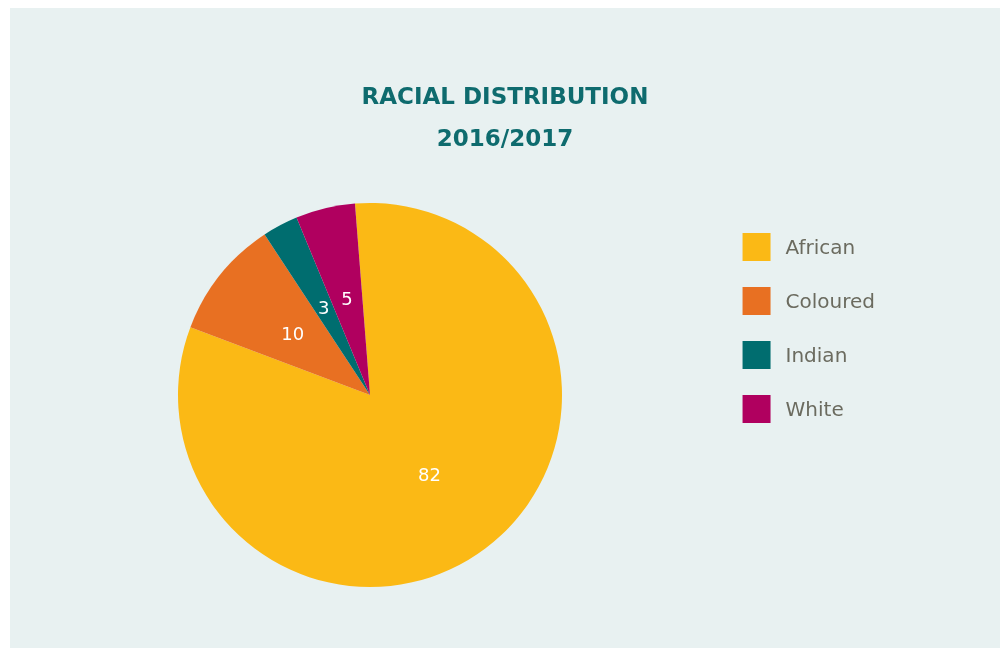  I want to click on legend-label: White, so click(814, 409).